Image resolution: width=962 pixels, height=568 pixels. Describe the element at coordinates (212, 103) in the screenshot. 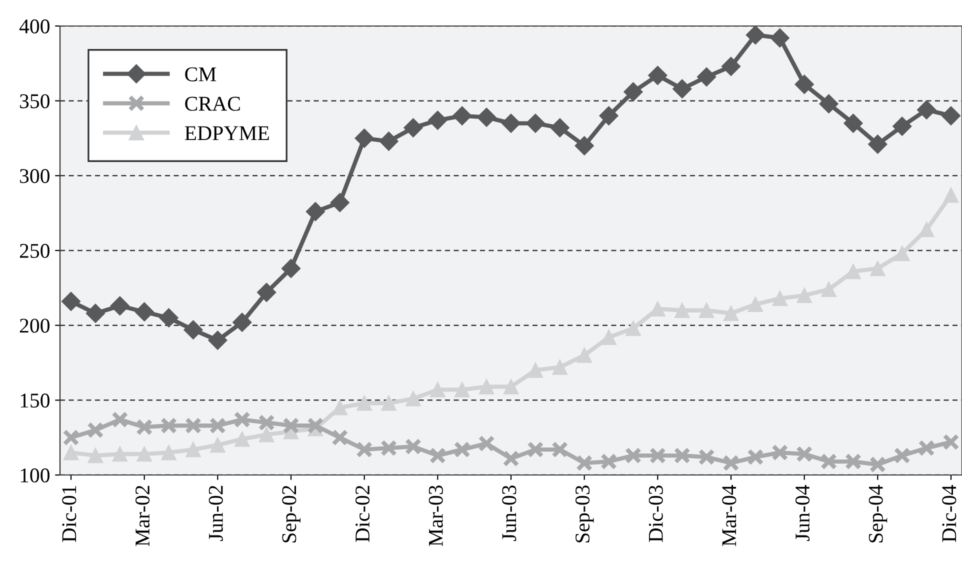

I see `legend-label: CRAC` at that location.